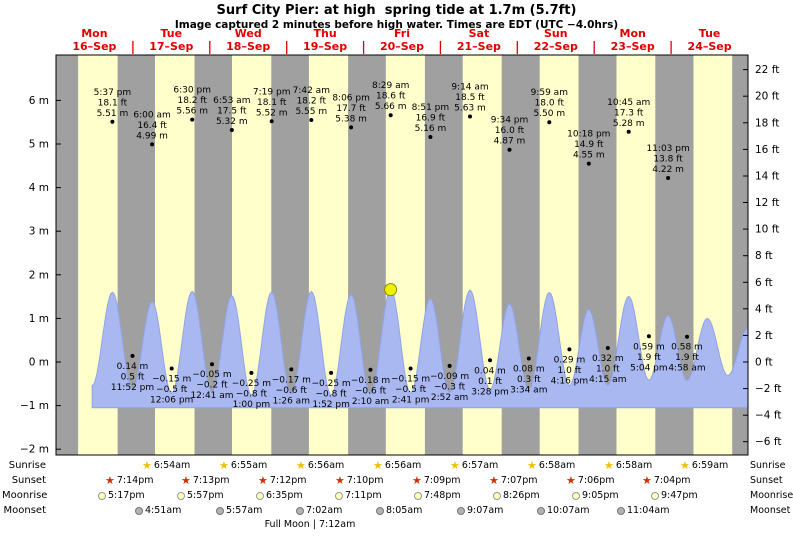 The height and width of the screenshot is (537, 793). What do you see at coordinates (686, 358) in the screenshot?
I see `low-tide-annotation: 0.58 m 1.9 ft 4:58 am` at bounding box center [686, 358].